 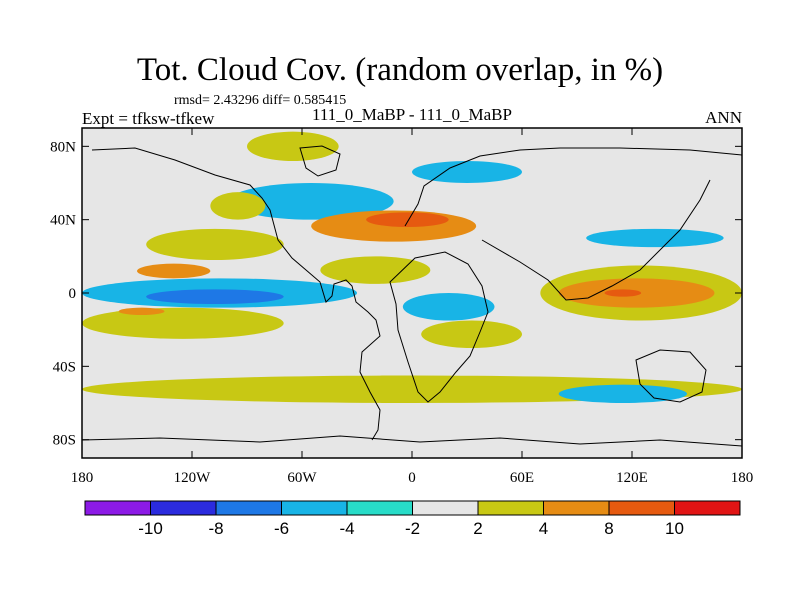 I want to click on season-label: ANN, so click(x=723, y=117).